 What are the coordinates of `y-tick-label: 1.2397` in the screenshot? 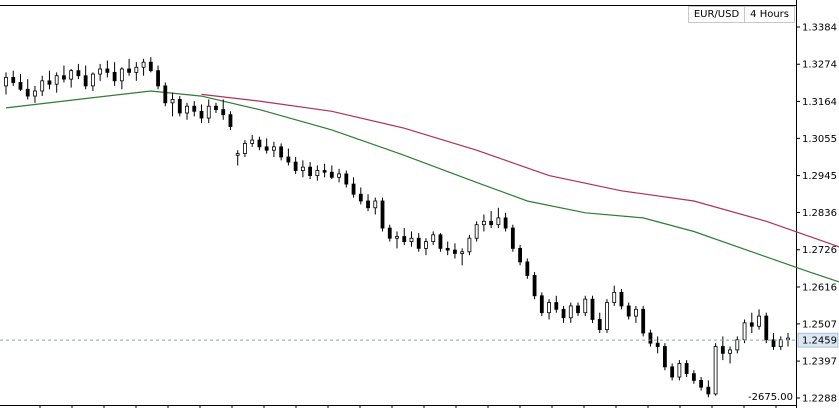 It's located at (819, 362).